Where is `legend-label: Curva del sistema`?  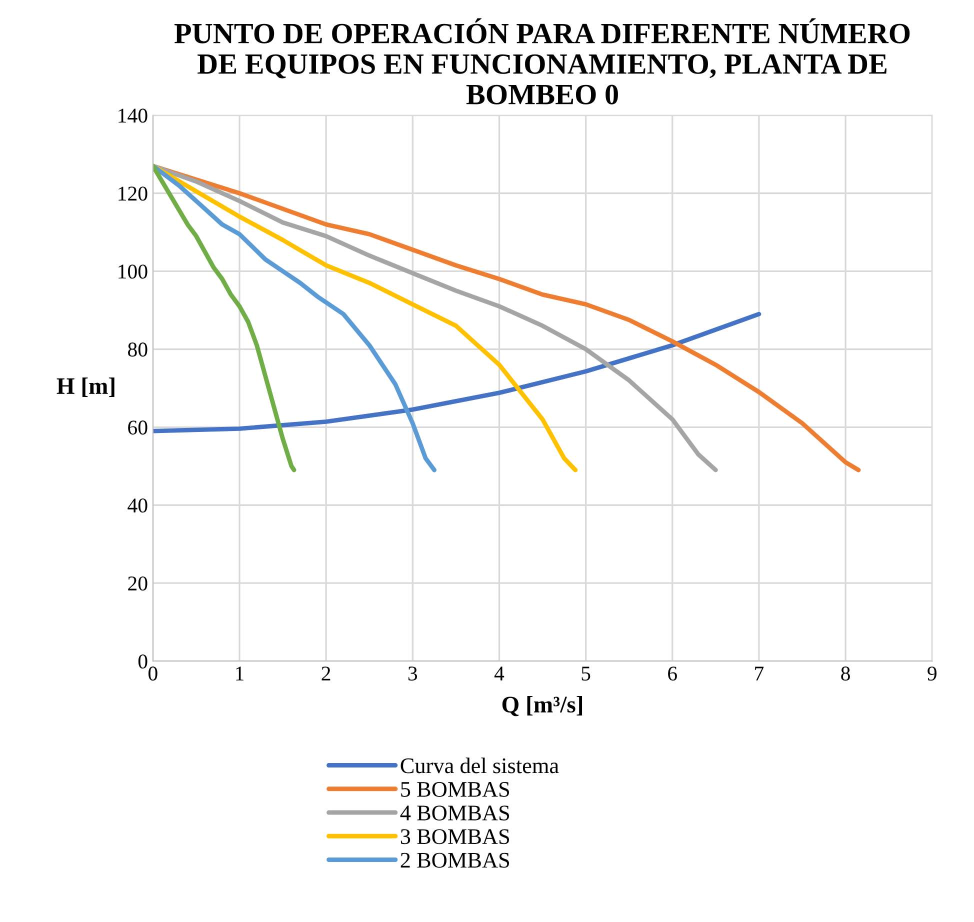 legend-label: Curva del sistema is located at coordinates (479, 766).